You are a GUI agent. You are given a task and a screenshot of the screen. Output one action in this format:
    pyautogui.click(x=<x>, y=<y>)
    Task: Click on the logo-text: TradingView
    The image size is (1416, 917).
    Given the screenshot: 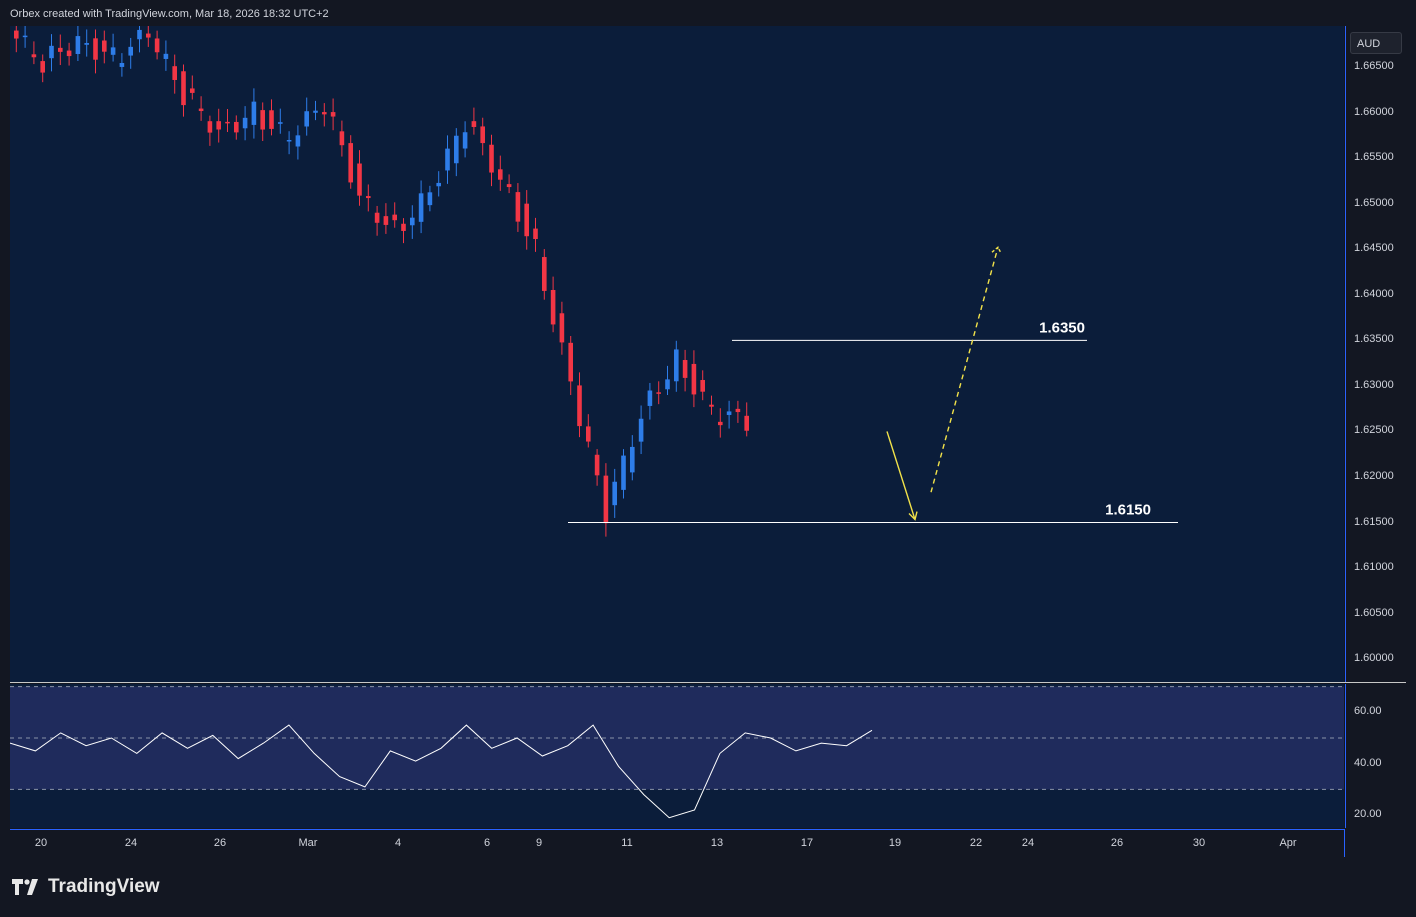 What is the action you would take?
    pyautogui.click(x=104, y=886)
    